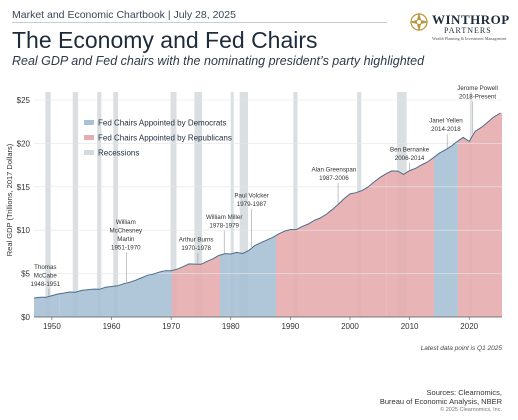 The height and width of the screenshot is (420, 518). I want to click on x-tick-label-2: 1970, so click(171, 326).